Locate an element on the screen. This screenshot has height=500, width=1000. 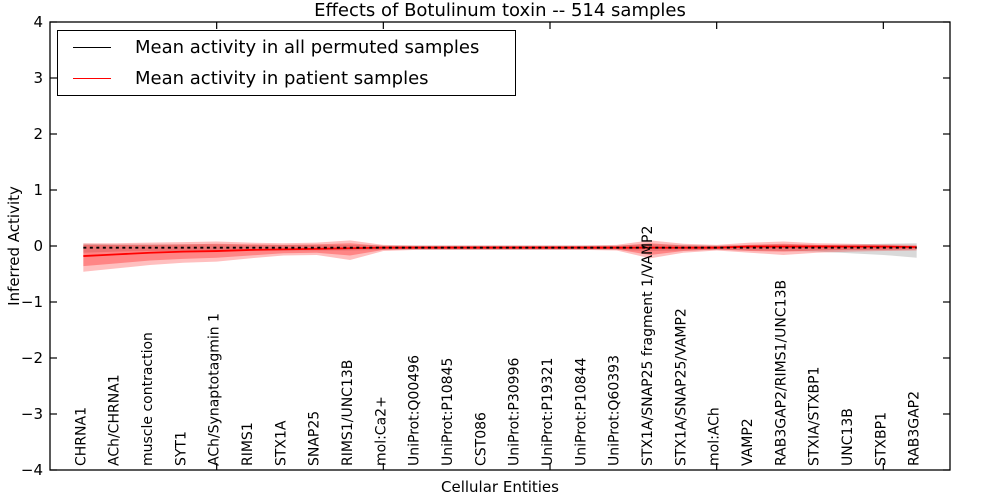
category-label: RIMS1 is located at coordinates (248, 444).